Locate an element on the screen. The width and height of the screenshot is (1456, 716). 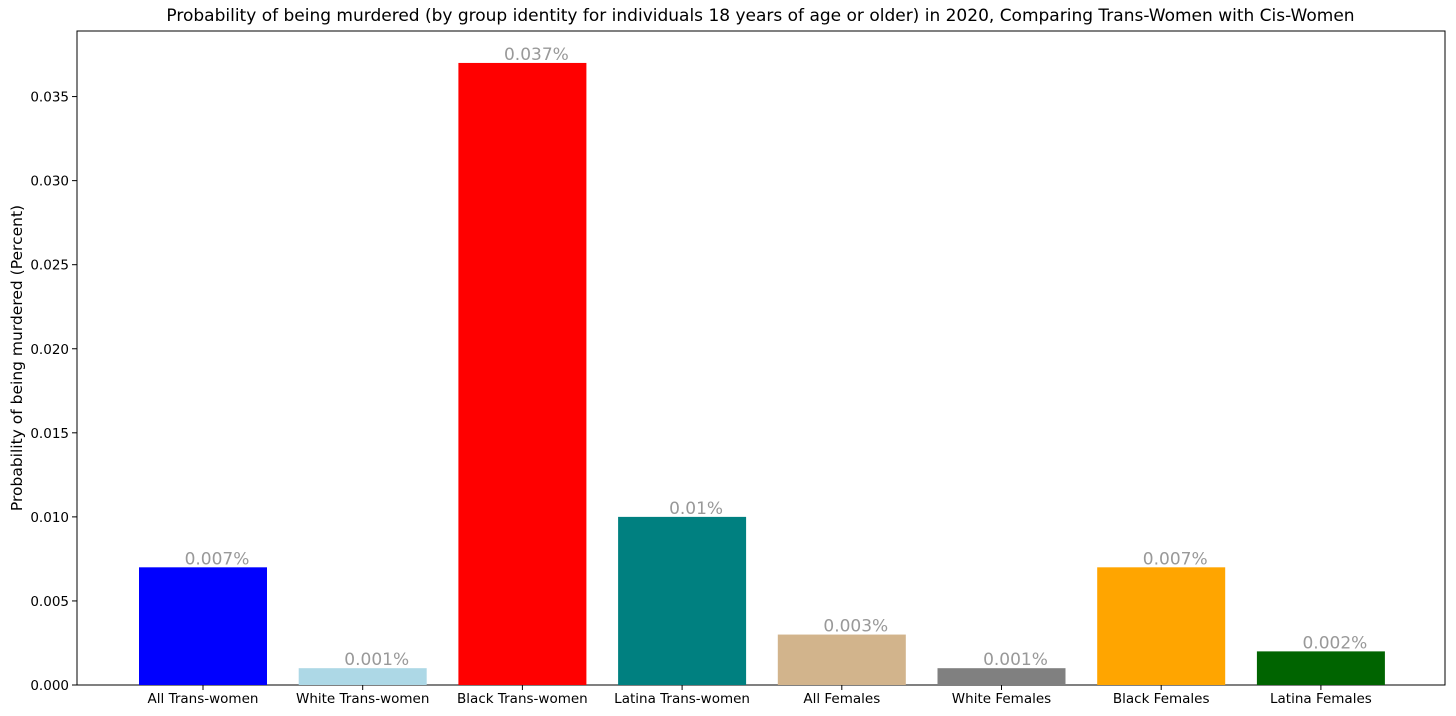
bar-value-label: 0.037% is located at coordinates (536, 55).